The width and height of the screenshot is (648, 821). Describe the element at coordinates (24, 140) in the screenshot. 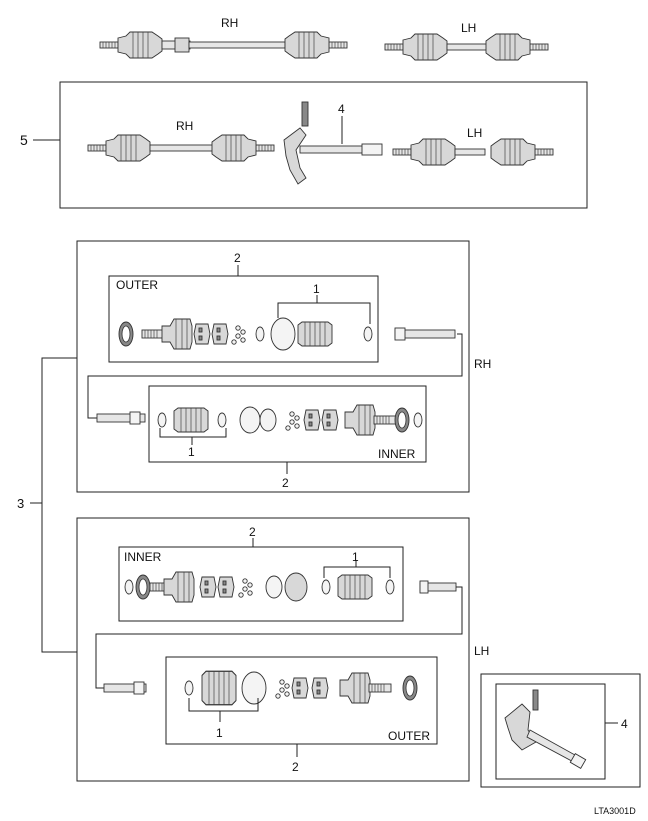

I see `callout-5: 5` at that location.